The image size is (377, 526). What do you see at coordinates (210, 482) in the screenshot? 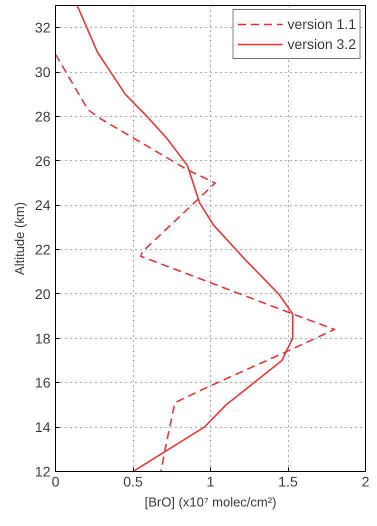
I see `x-tick-label: 1` at bounding box center [210, 482].